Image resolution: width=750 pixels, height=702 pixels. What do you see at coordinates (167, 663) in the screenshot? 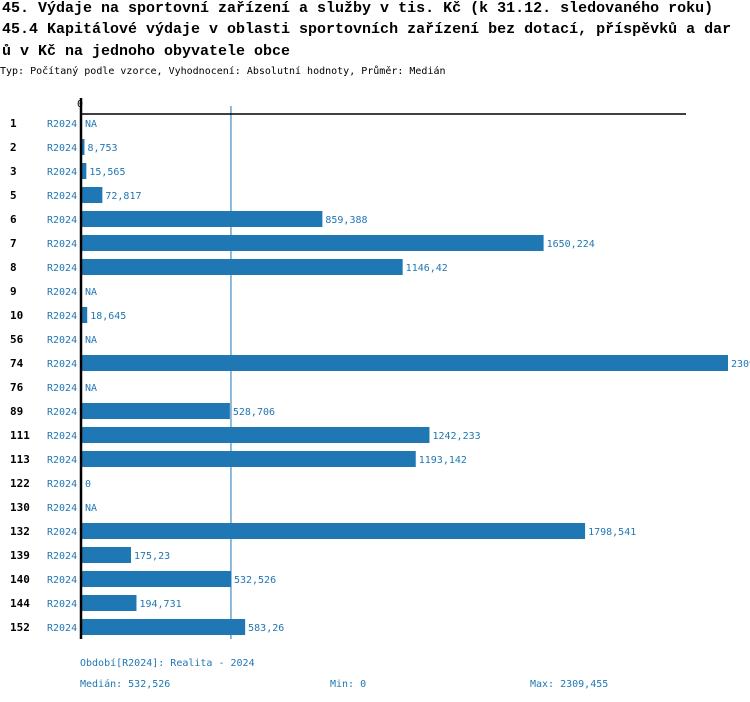
I see `footer-period: Období[R2024]: Realita - 2024` at bounding box center [167, 663].